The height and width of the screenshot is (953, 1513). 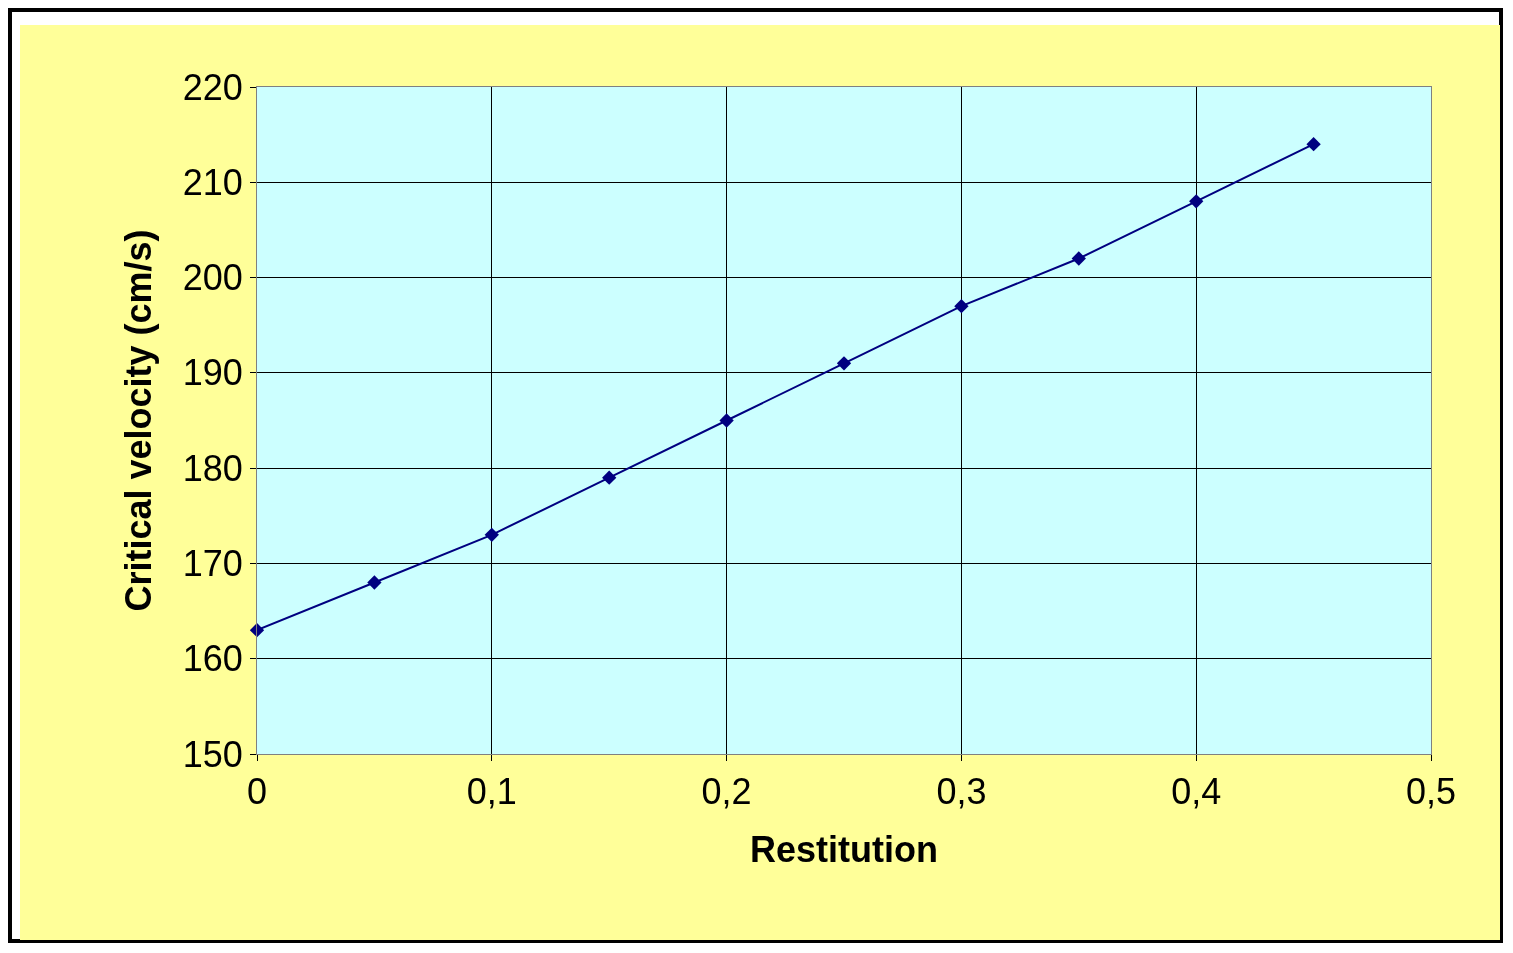 I want to click on x-tick-label: 0,2, so click(x=726, y=792).